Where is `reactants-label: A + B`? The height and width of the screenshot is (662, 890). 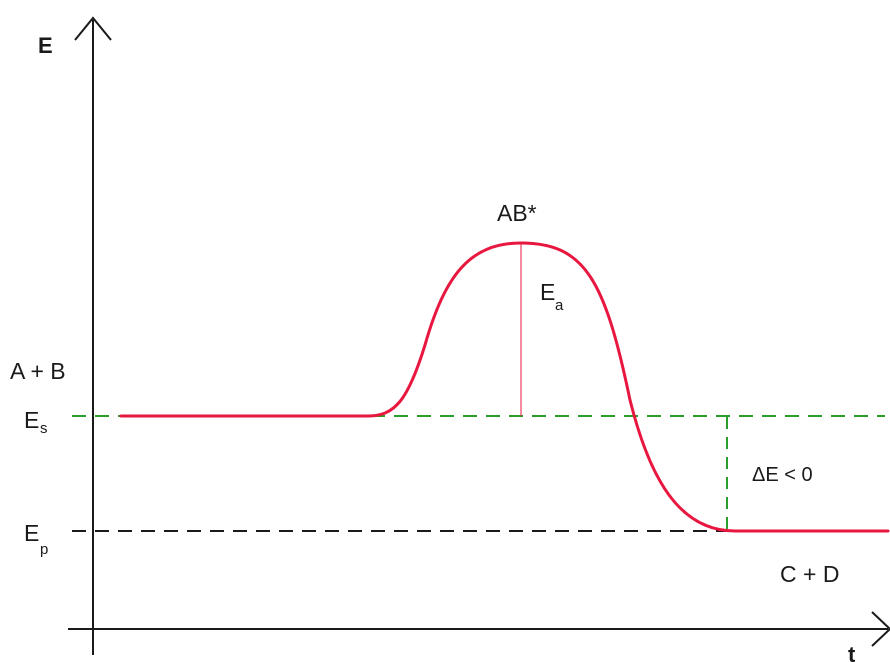 reactants-label: A + B is located at coordinates (38, 371).